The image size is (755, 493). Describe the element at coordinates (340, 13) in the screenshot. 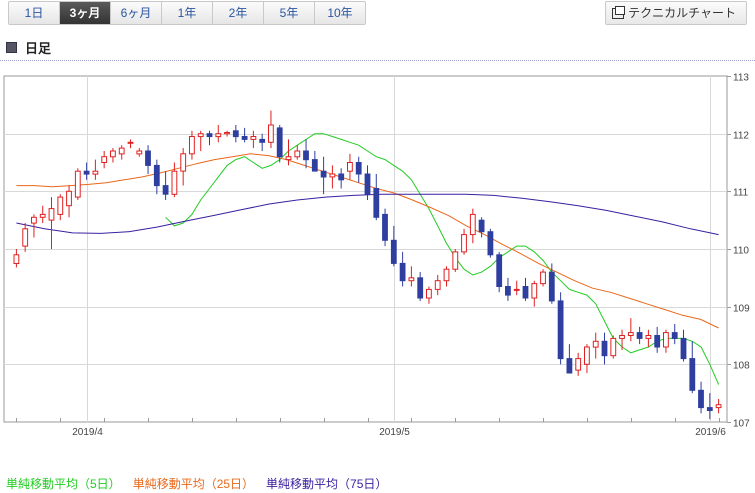

I see `tab-10-years: 10年` at that location.